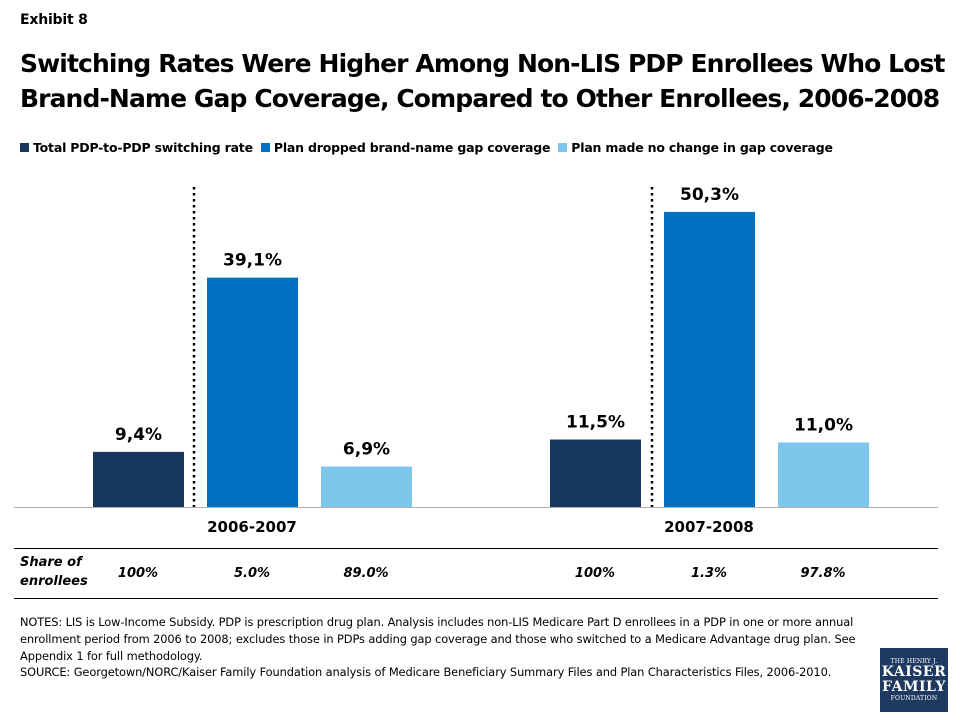  I want to click on bar-data-label: 11,0%, so click(823, 425).